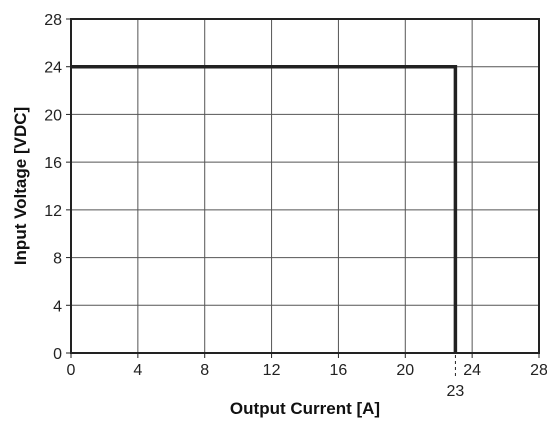  What do you see at coordinates (57, 306) in the screenshot?
I see `y-tick-label: 4` at bounding box center [57, 306].